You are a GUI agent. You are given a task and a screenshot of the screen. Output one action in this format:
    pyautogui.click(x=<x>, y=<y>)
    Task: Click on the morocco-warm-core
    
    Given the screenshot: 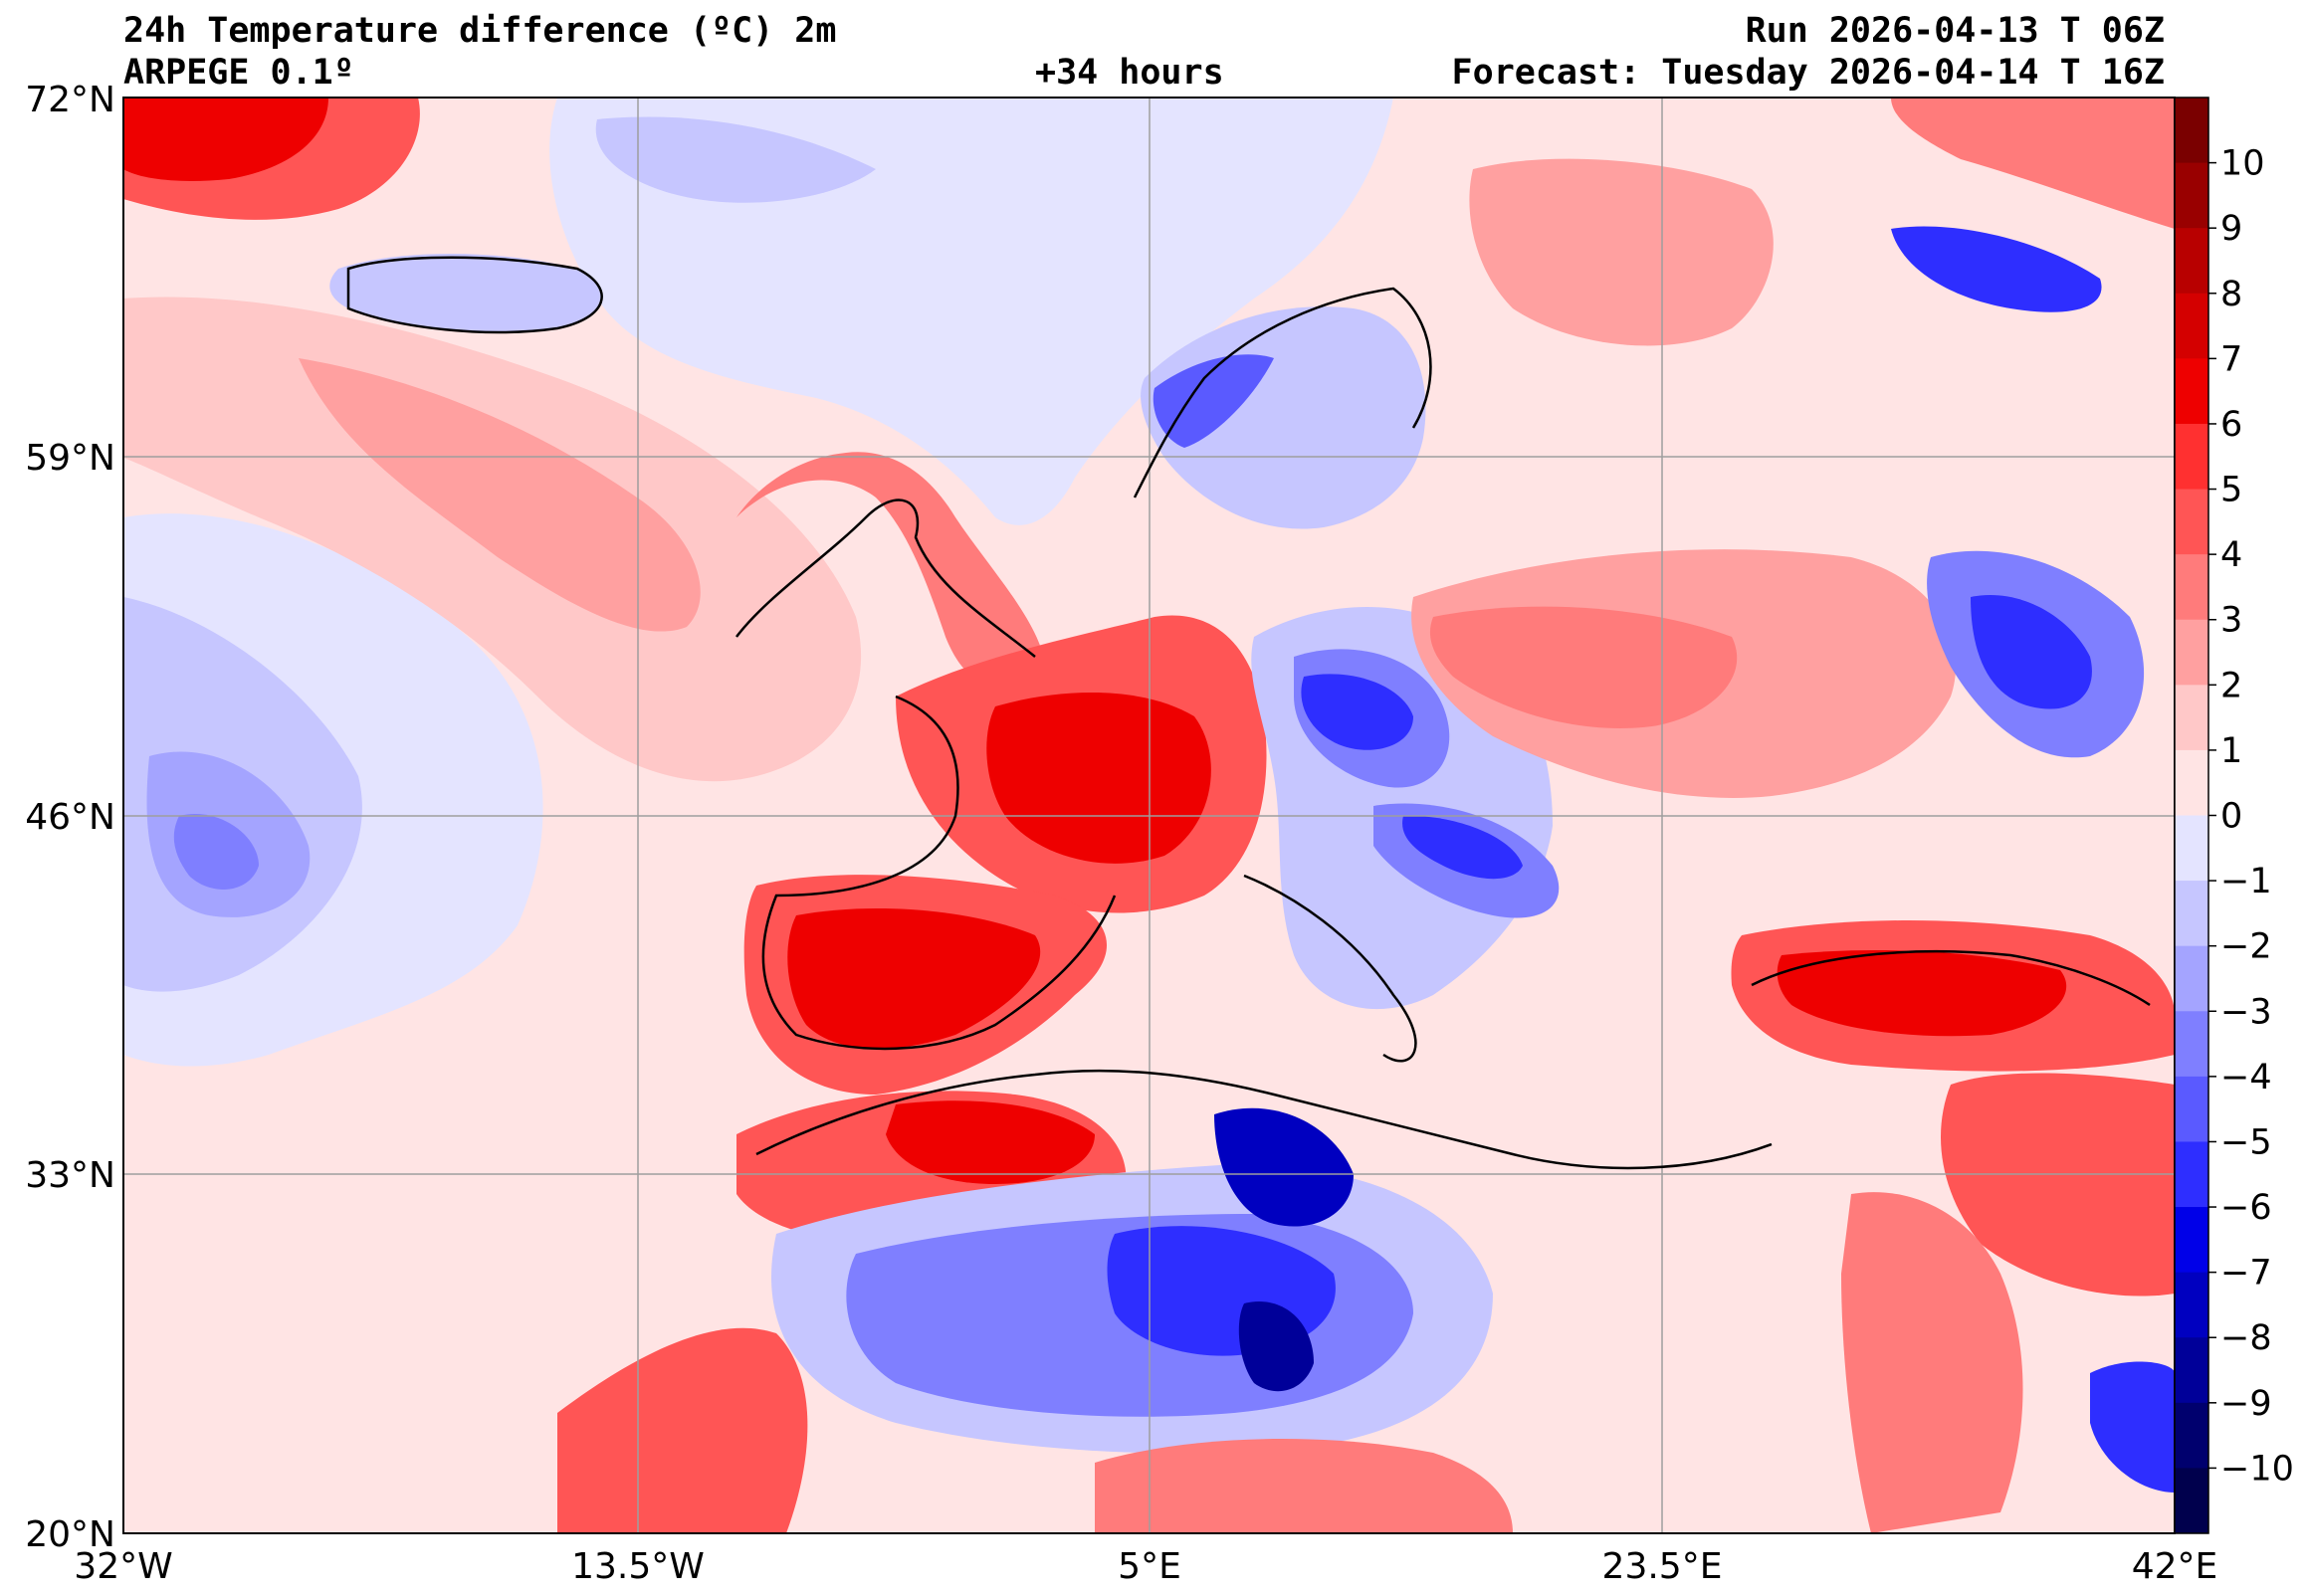 What is the action you would take?
    pyautogui.click(x=991, y=1142)
    